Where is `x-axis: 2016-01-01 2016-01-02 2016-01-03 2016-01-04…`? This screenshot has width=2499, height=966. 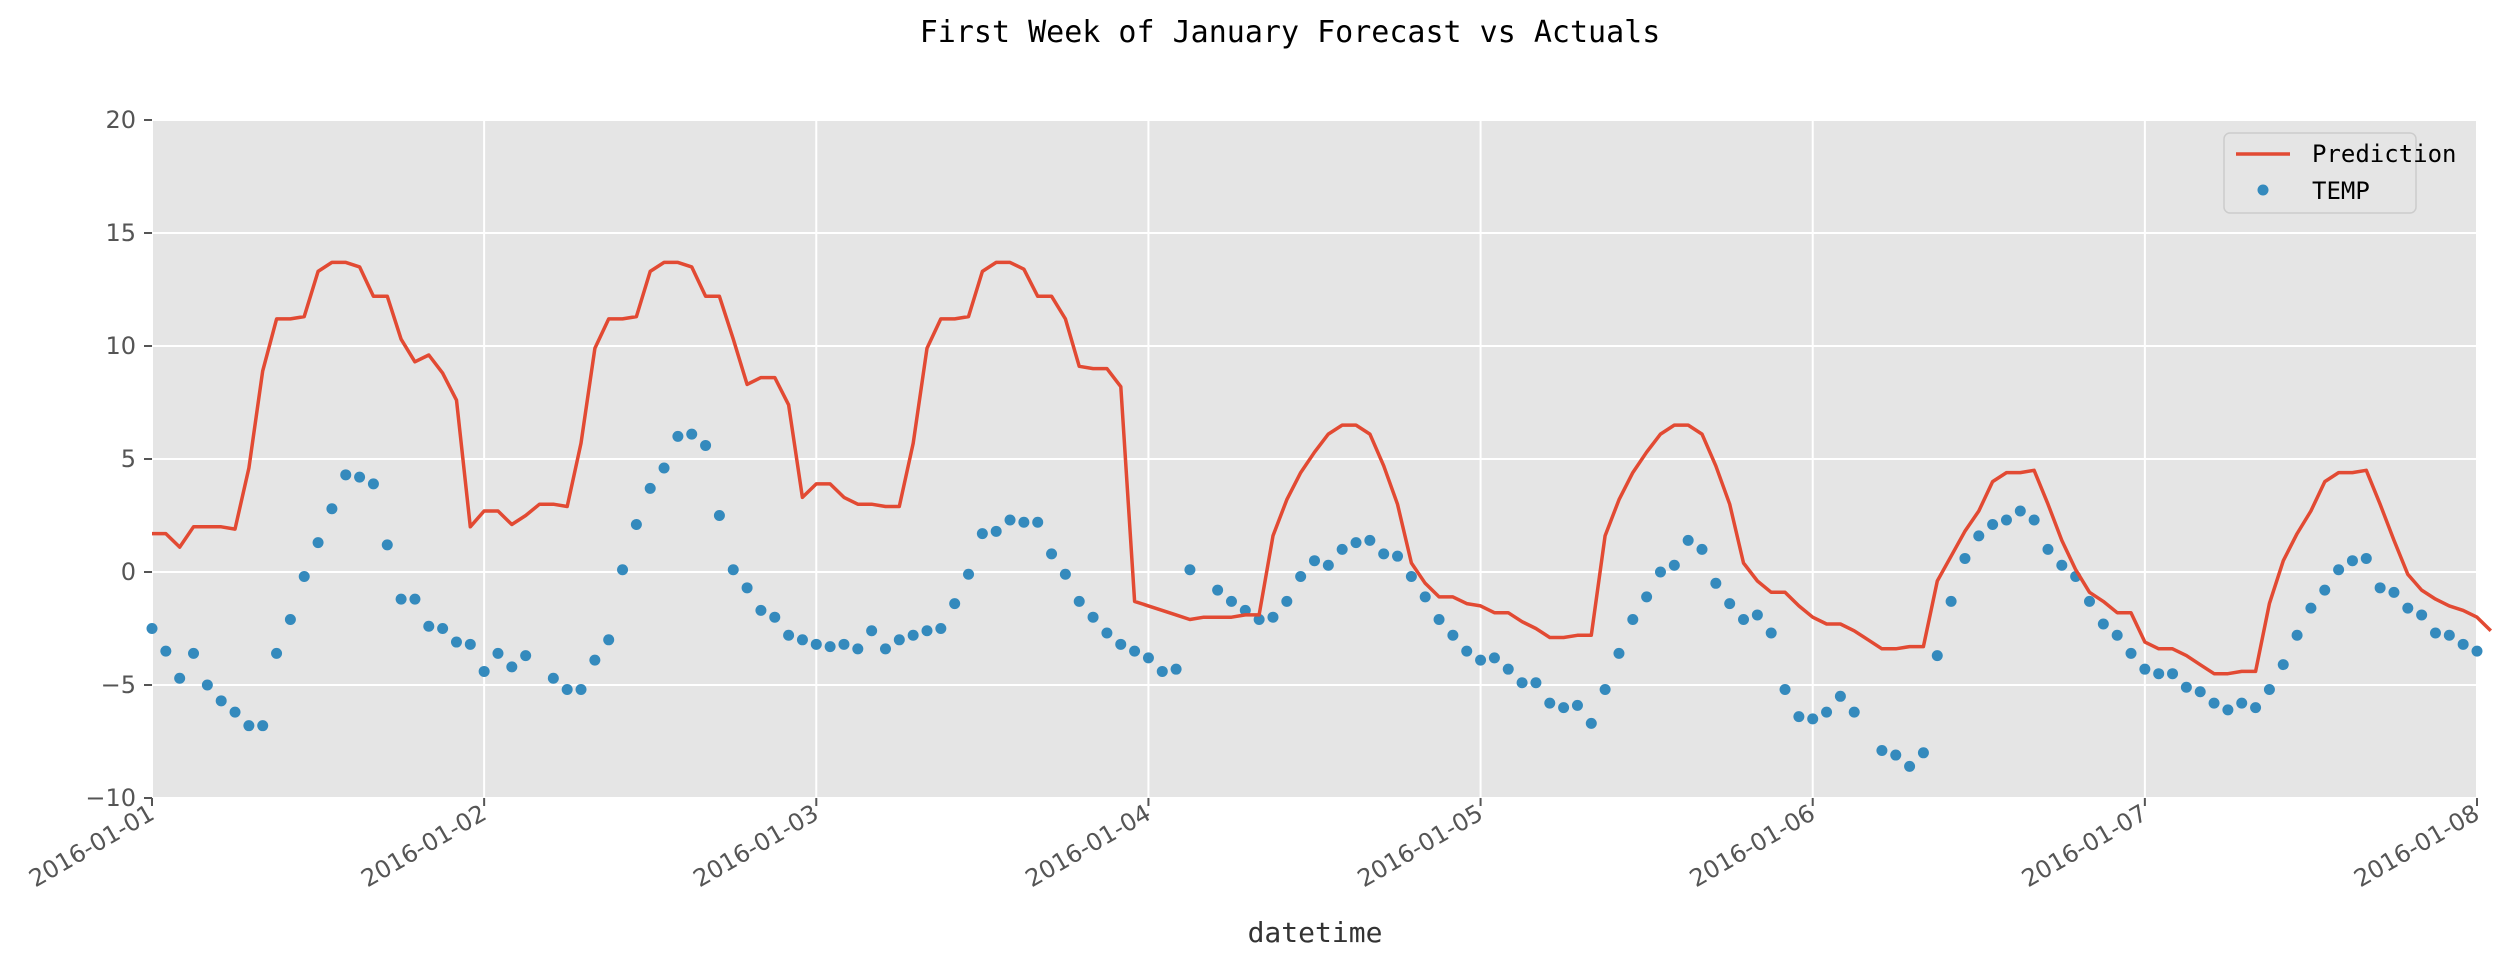
x-axis: 2016-01-01 2016-01-02 2016-01-03 2016-01-04… is located at coordinates (1254, 845).